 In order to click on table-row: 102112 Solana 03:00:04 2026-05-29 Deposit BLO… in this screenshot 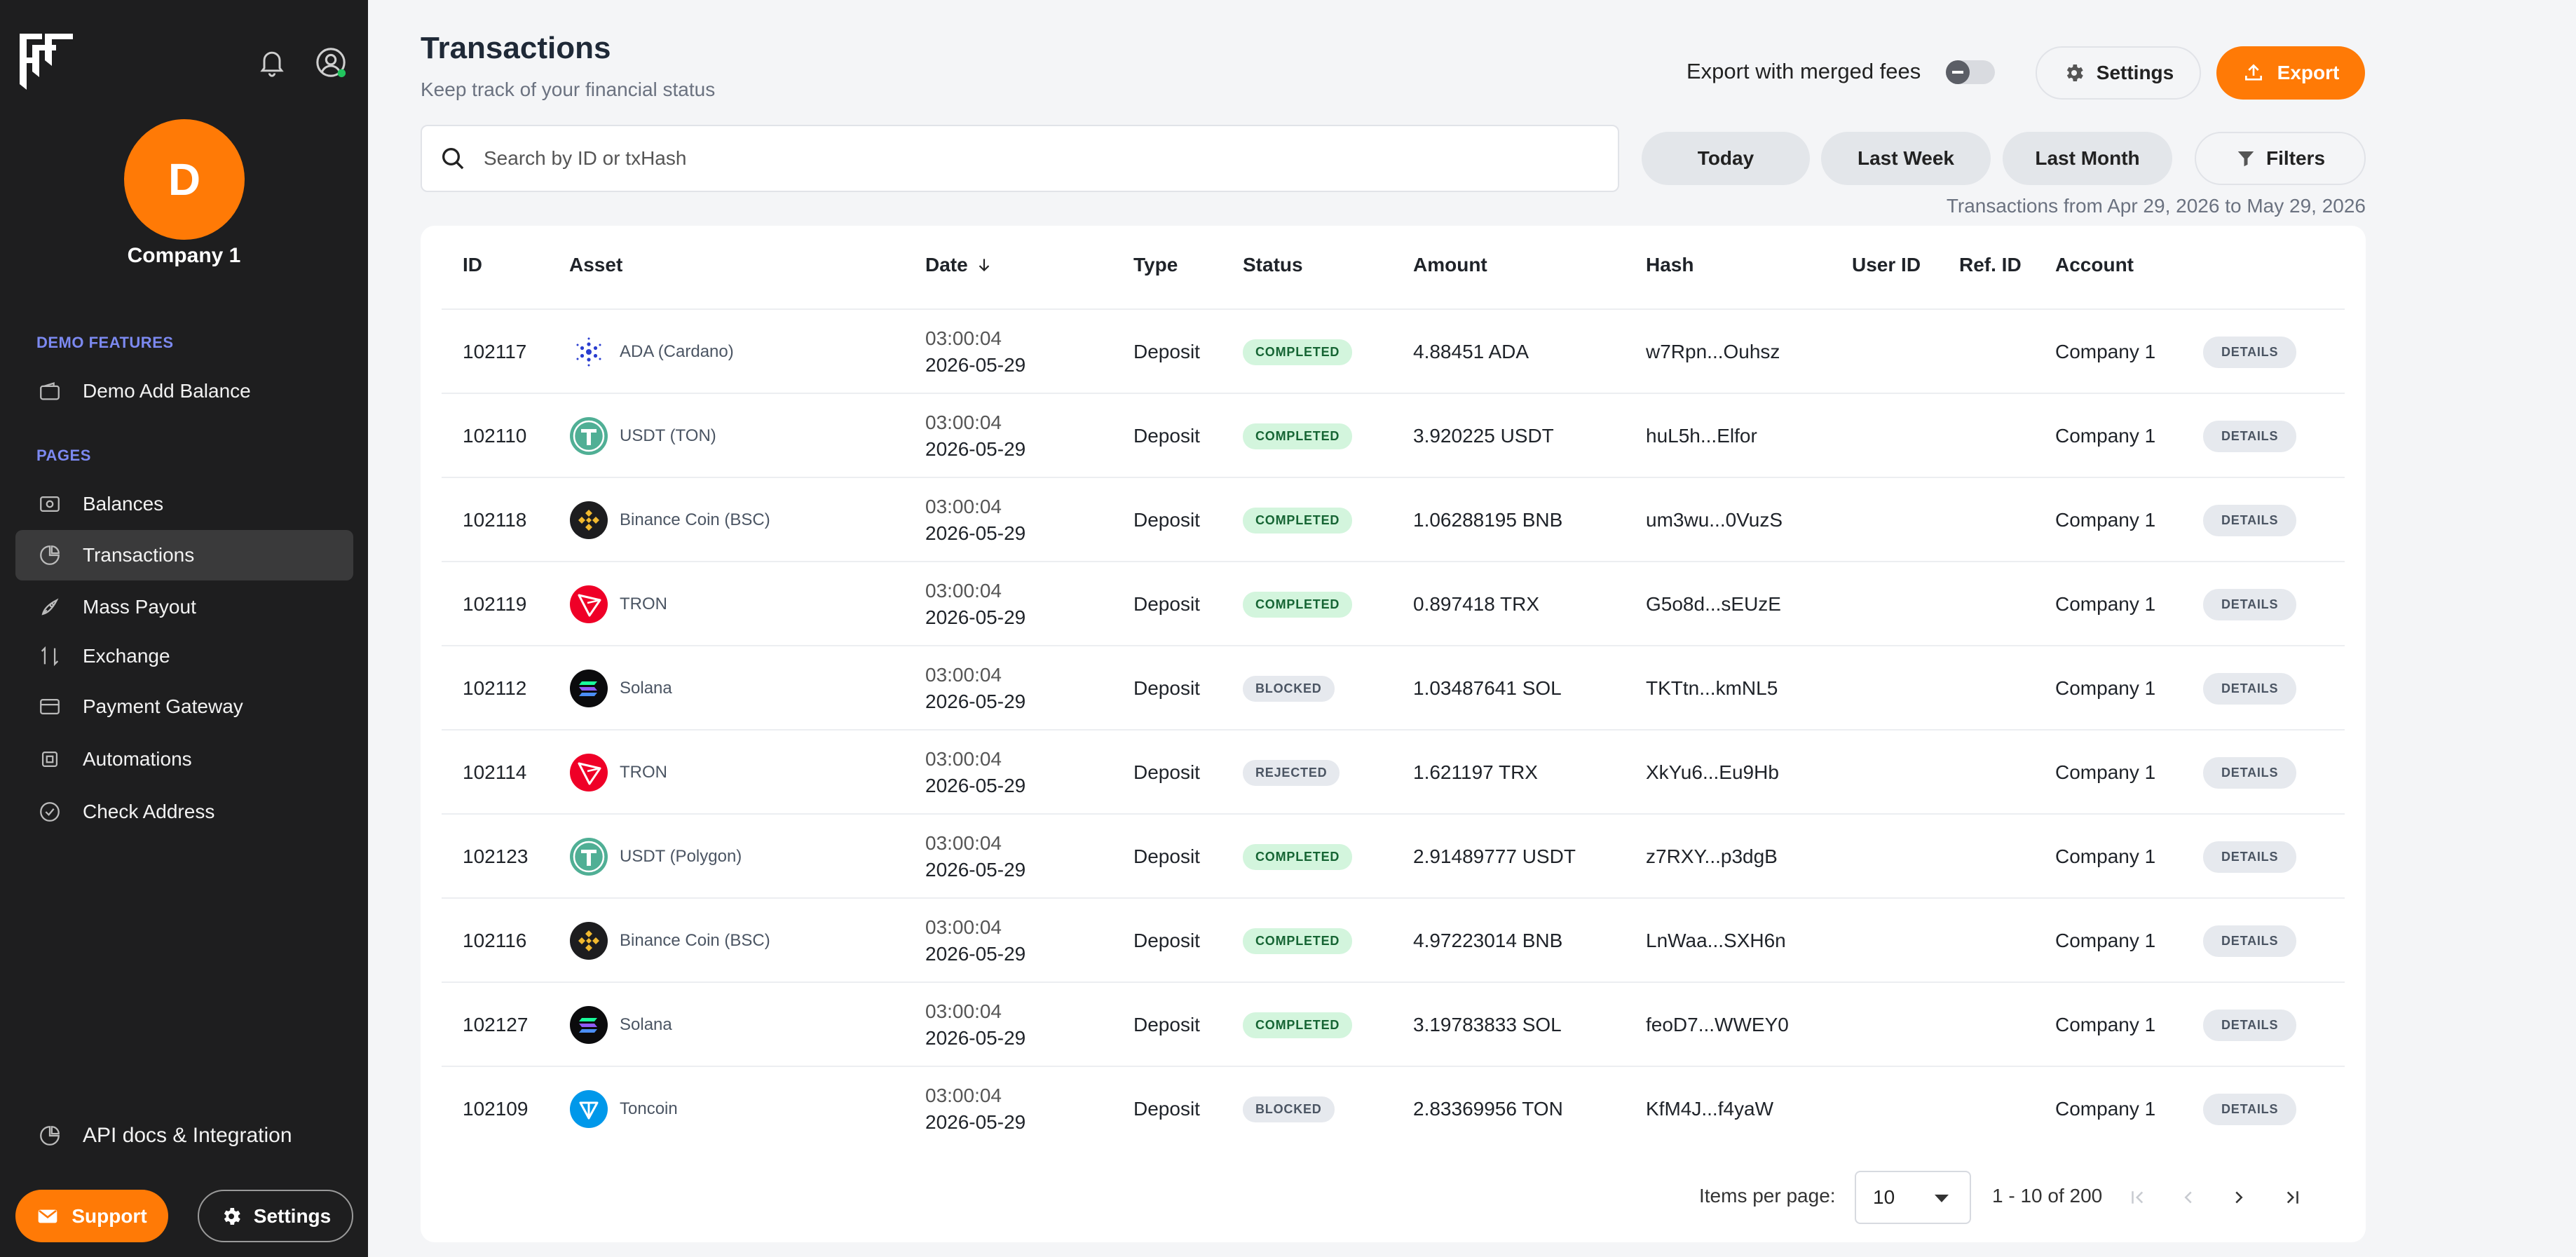, I will do `click(1393, 687)`.